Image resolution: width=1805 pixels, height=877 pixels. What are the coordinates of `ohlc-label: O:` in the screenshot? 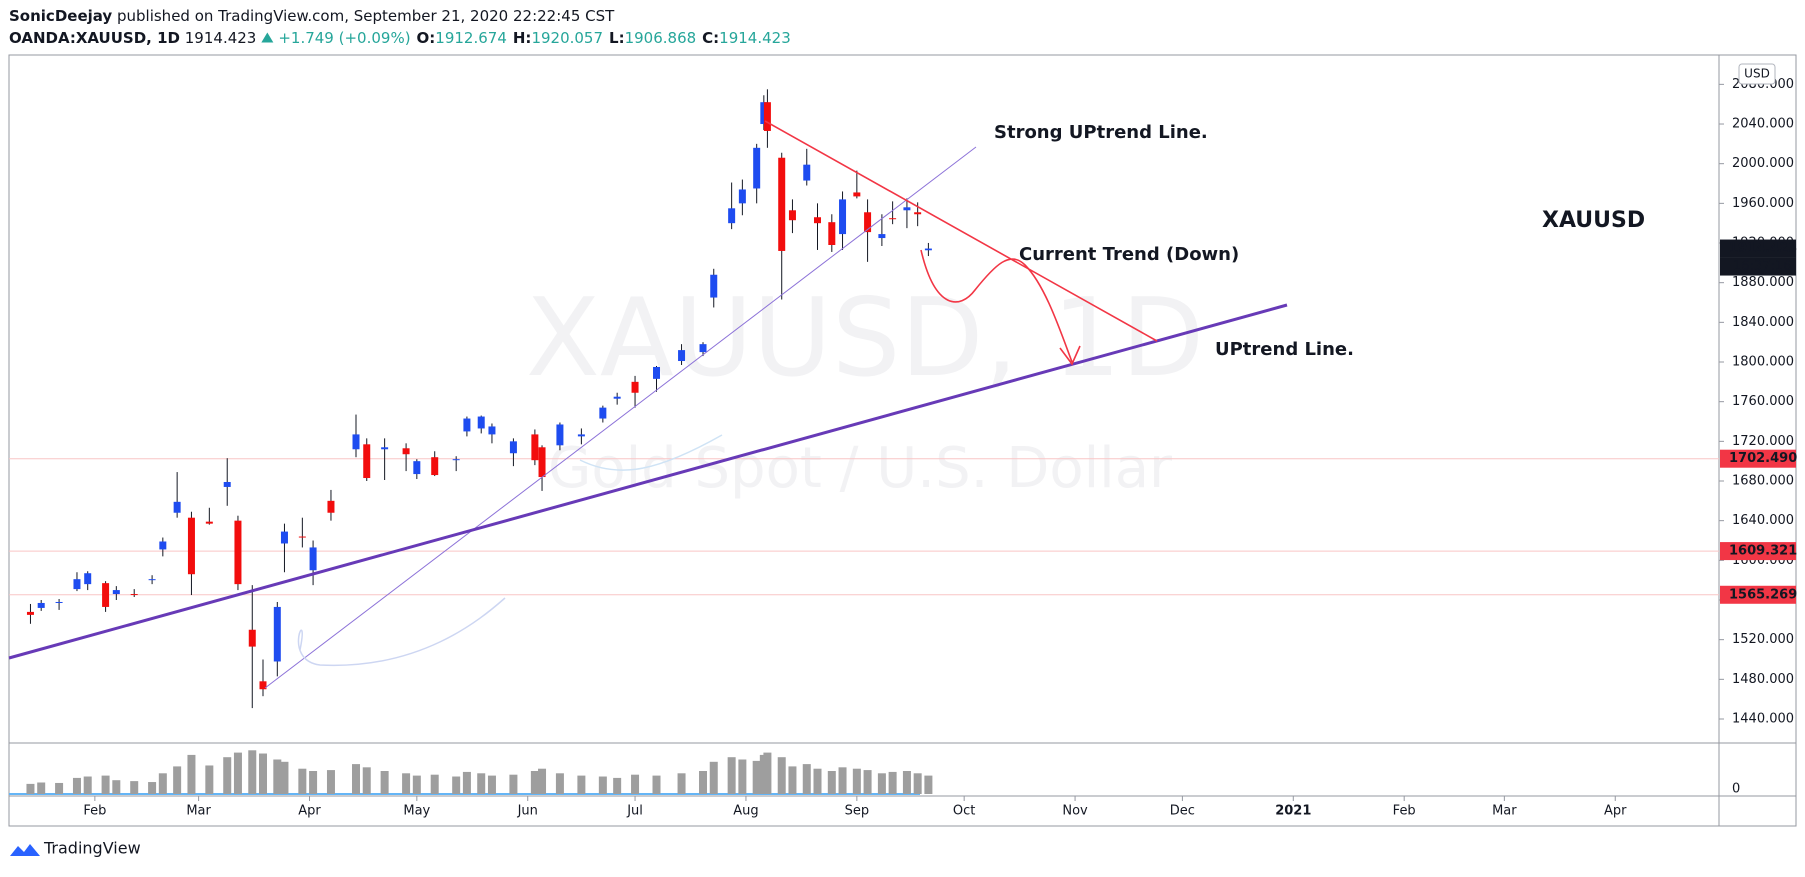 It's located at (426, 38).